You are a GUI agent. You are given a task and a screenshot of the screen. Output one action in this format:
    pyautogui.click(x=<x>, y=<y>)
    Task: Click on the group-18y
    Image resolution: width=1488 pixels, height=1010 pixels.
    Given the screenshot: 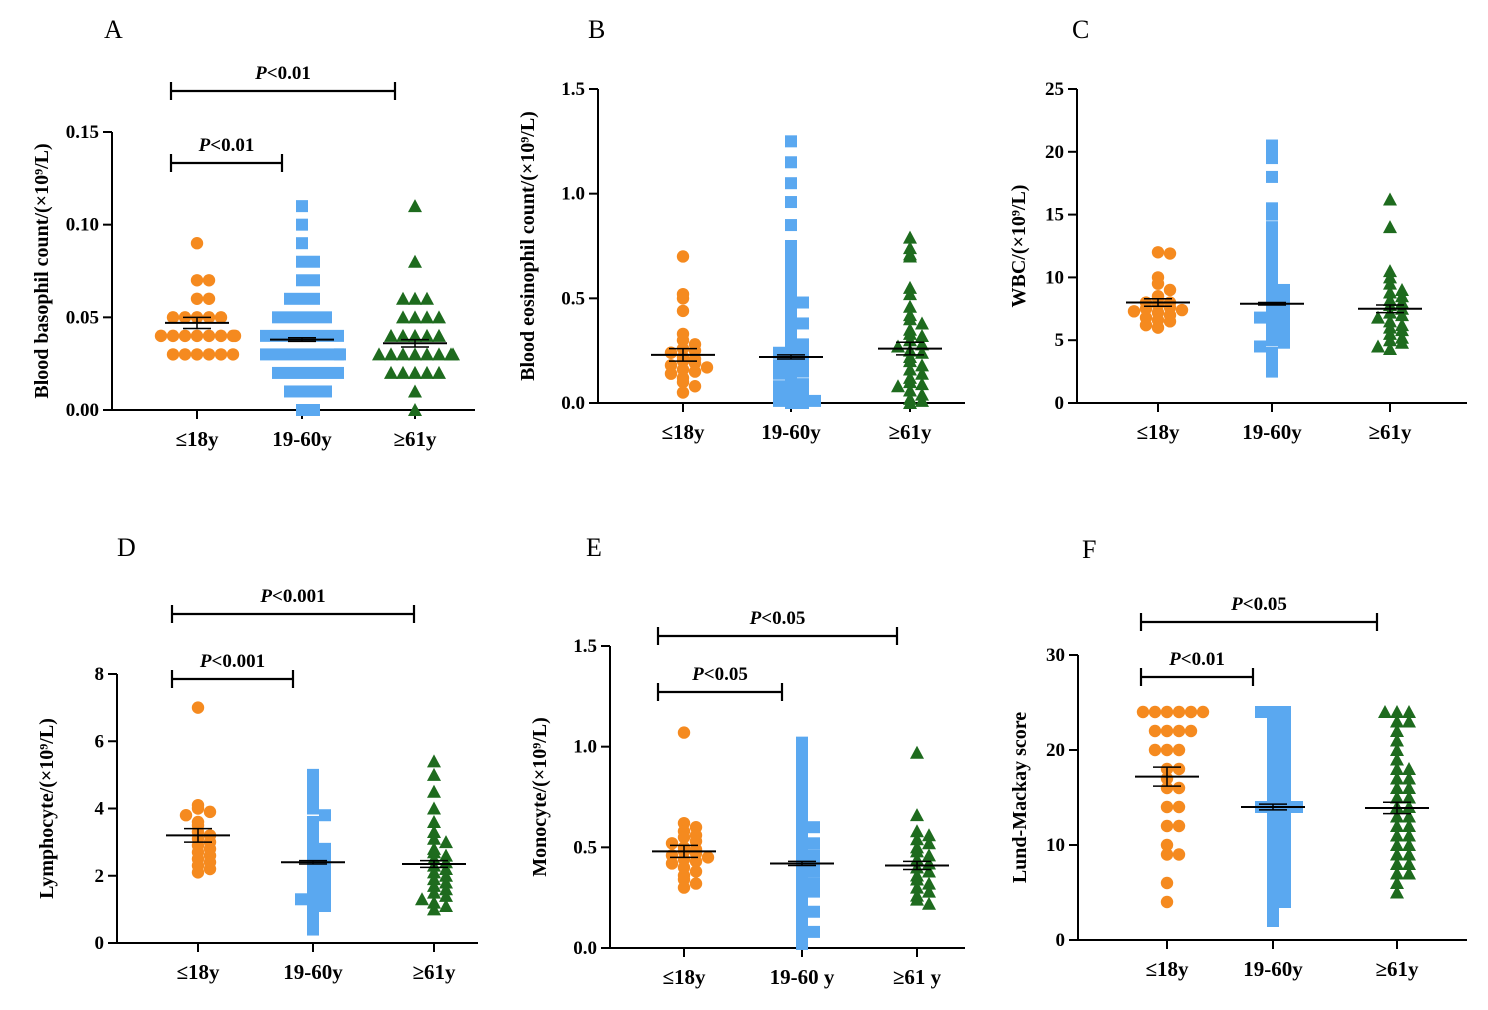 What is the action you would take?
    pyautogui.click(x=689, y=324)
    